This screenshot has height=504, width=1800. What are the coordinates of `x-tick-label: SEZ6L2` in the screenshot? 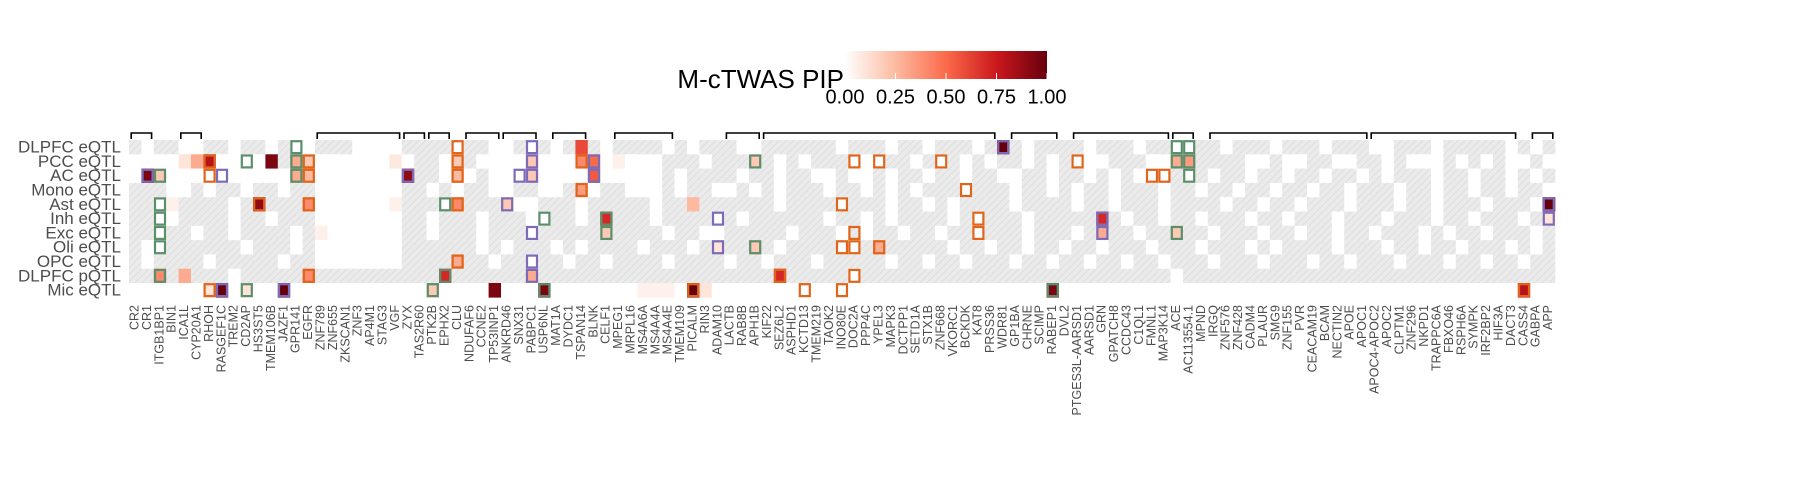 It's located at (779, 327).